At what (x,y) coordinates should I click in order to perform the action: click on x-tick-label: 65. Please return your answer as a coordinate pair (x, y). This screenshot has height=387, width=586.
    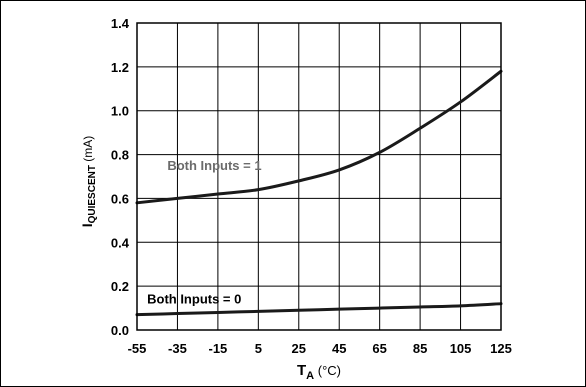
    Looking at the image, I should click on (379, 348).